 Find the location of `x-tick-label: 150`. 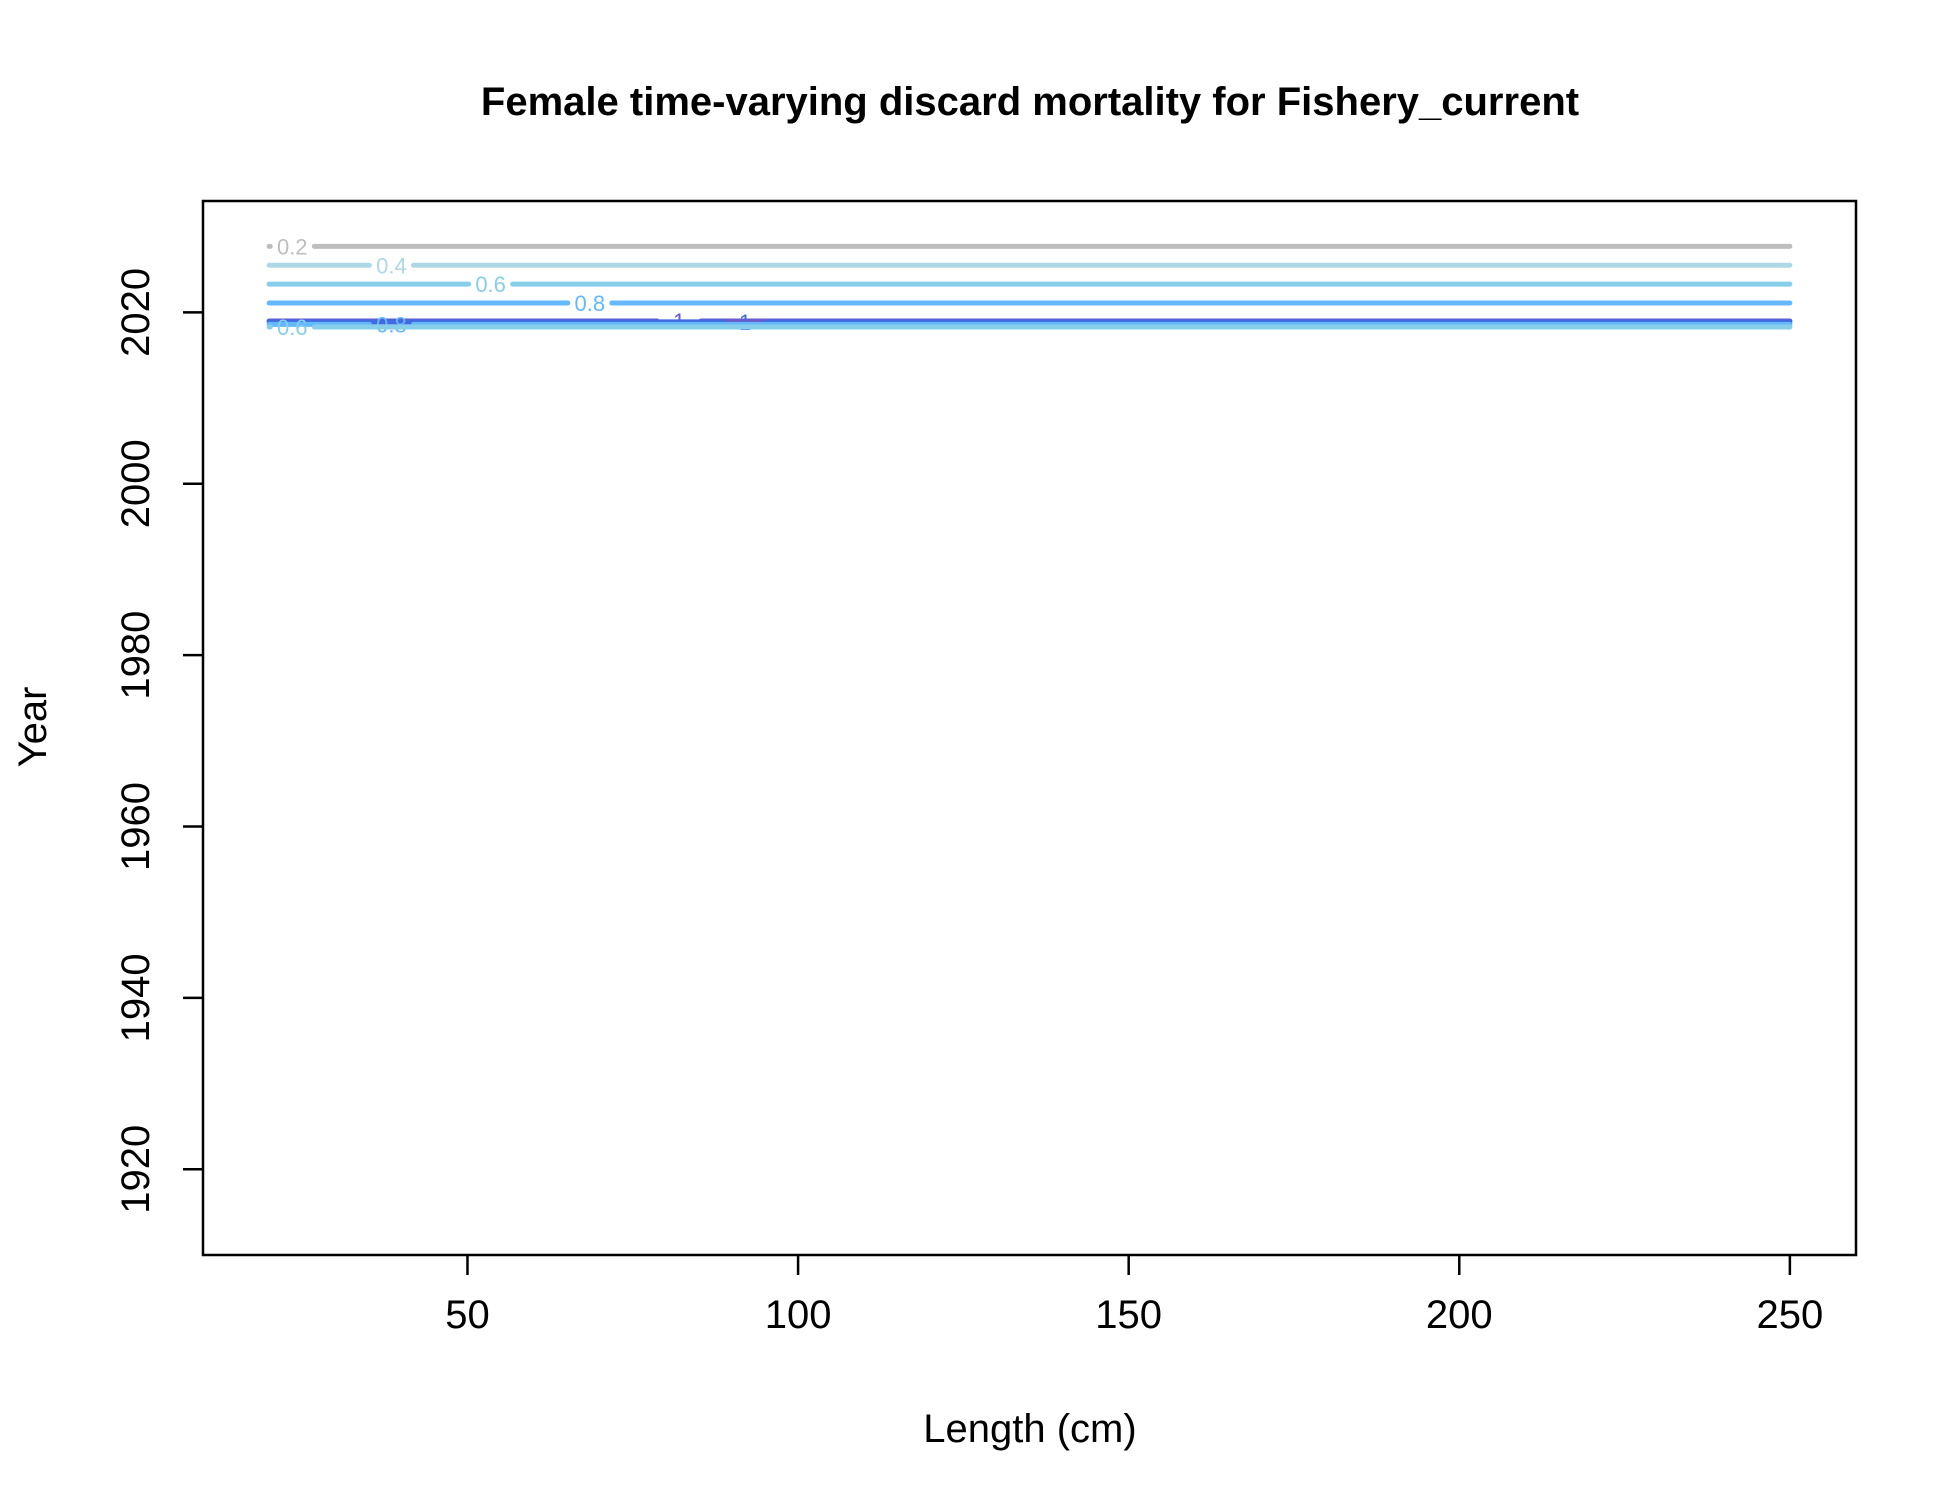

x-tick-label: 150 is located at coordinates (1128, 1315).